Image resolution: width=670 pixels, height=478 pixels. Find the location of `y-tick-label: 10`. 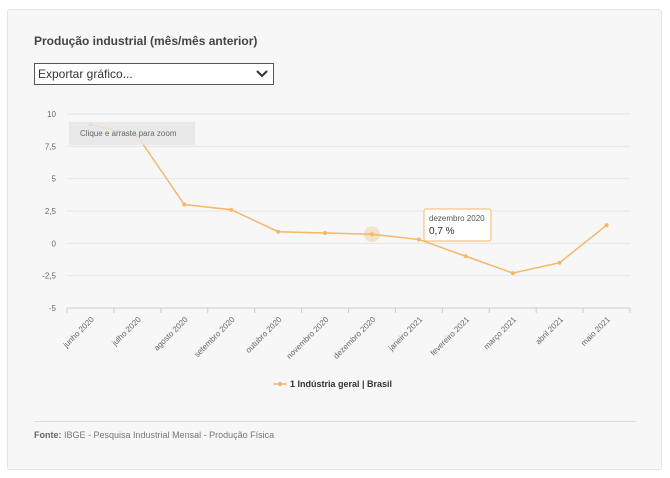

y-tick-label: 10 is located at coordinates (51, 114).